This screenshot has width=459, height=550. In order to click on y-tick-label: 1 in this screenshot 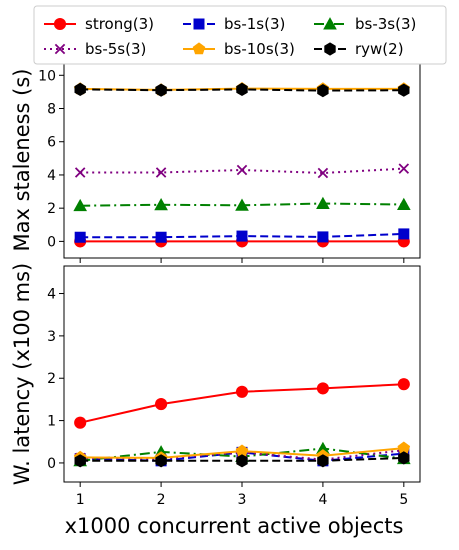, I will do `click(51, 422)`.